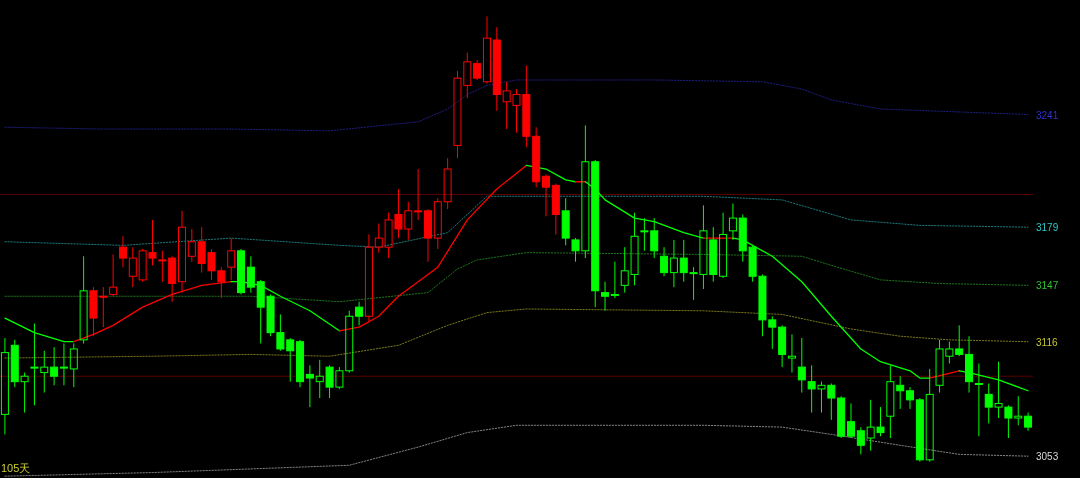  Describe the element at coordinates (16, 468) in the screenshot. I see `annotation: 105天` at that location.